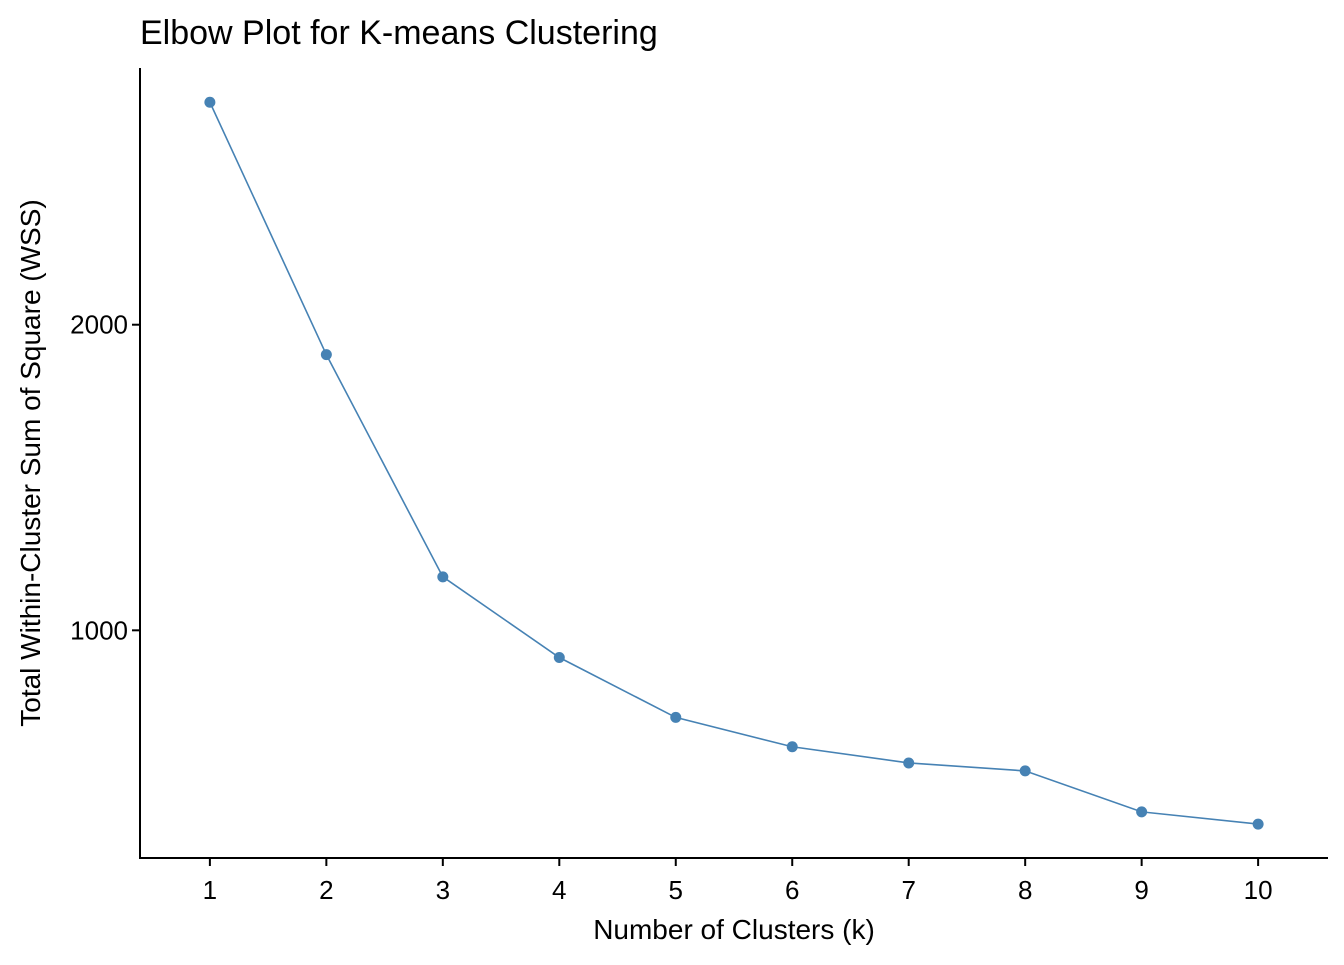  What do you see at coordinates (676, 890) in the screenshot?
I see `x-tick-label: 5` at bounding box center [676, 890].